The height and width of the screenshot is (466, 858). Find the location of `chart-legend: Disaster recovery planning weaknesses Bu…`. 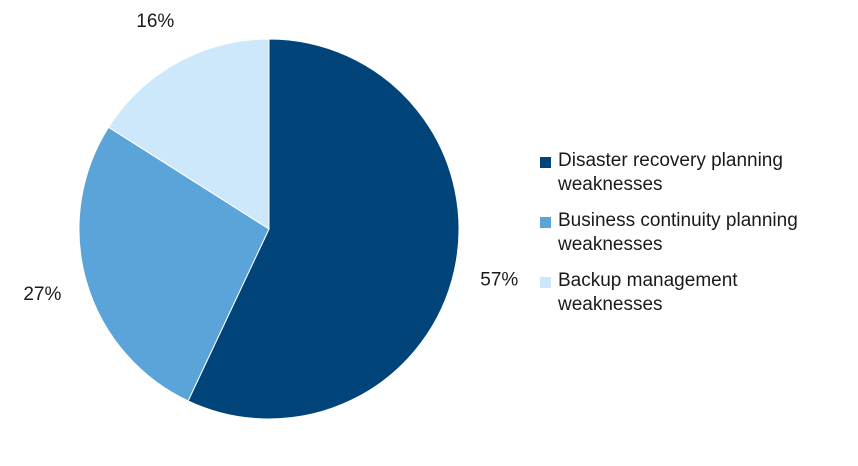

chart-legend: Disaster recovery planning weaknesses Bu… is located at coordinates (695, 239).